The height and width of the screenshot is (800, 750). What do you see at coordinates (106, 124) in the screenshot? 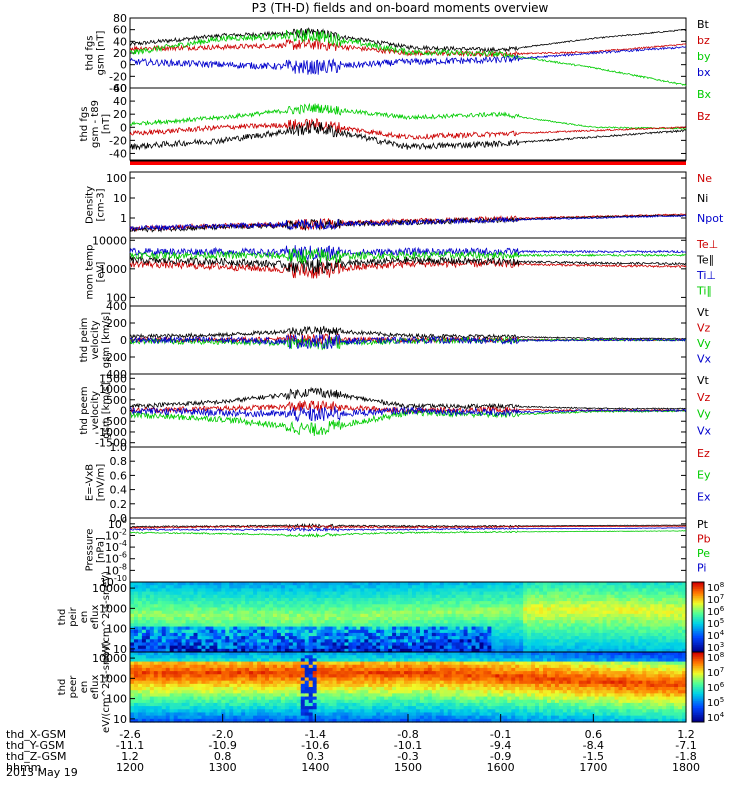
I see `y-axis-label: [nT]` at bounding box center [106, 124].